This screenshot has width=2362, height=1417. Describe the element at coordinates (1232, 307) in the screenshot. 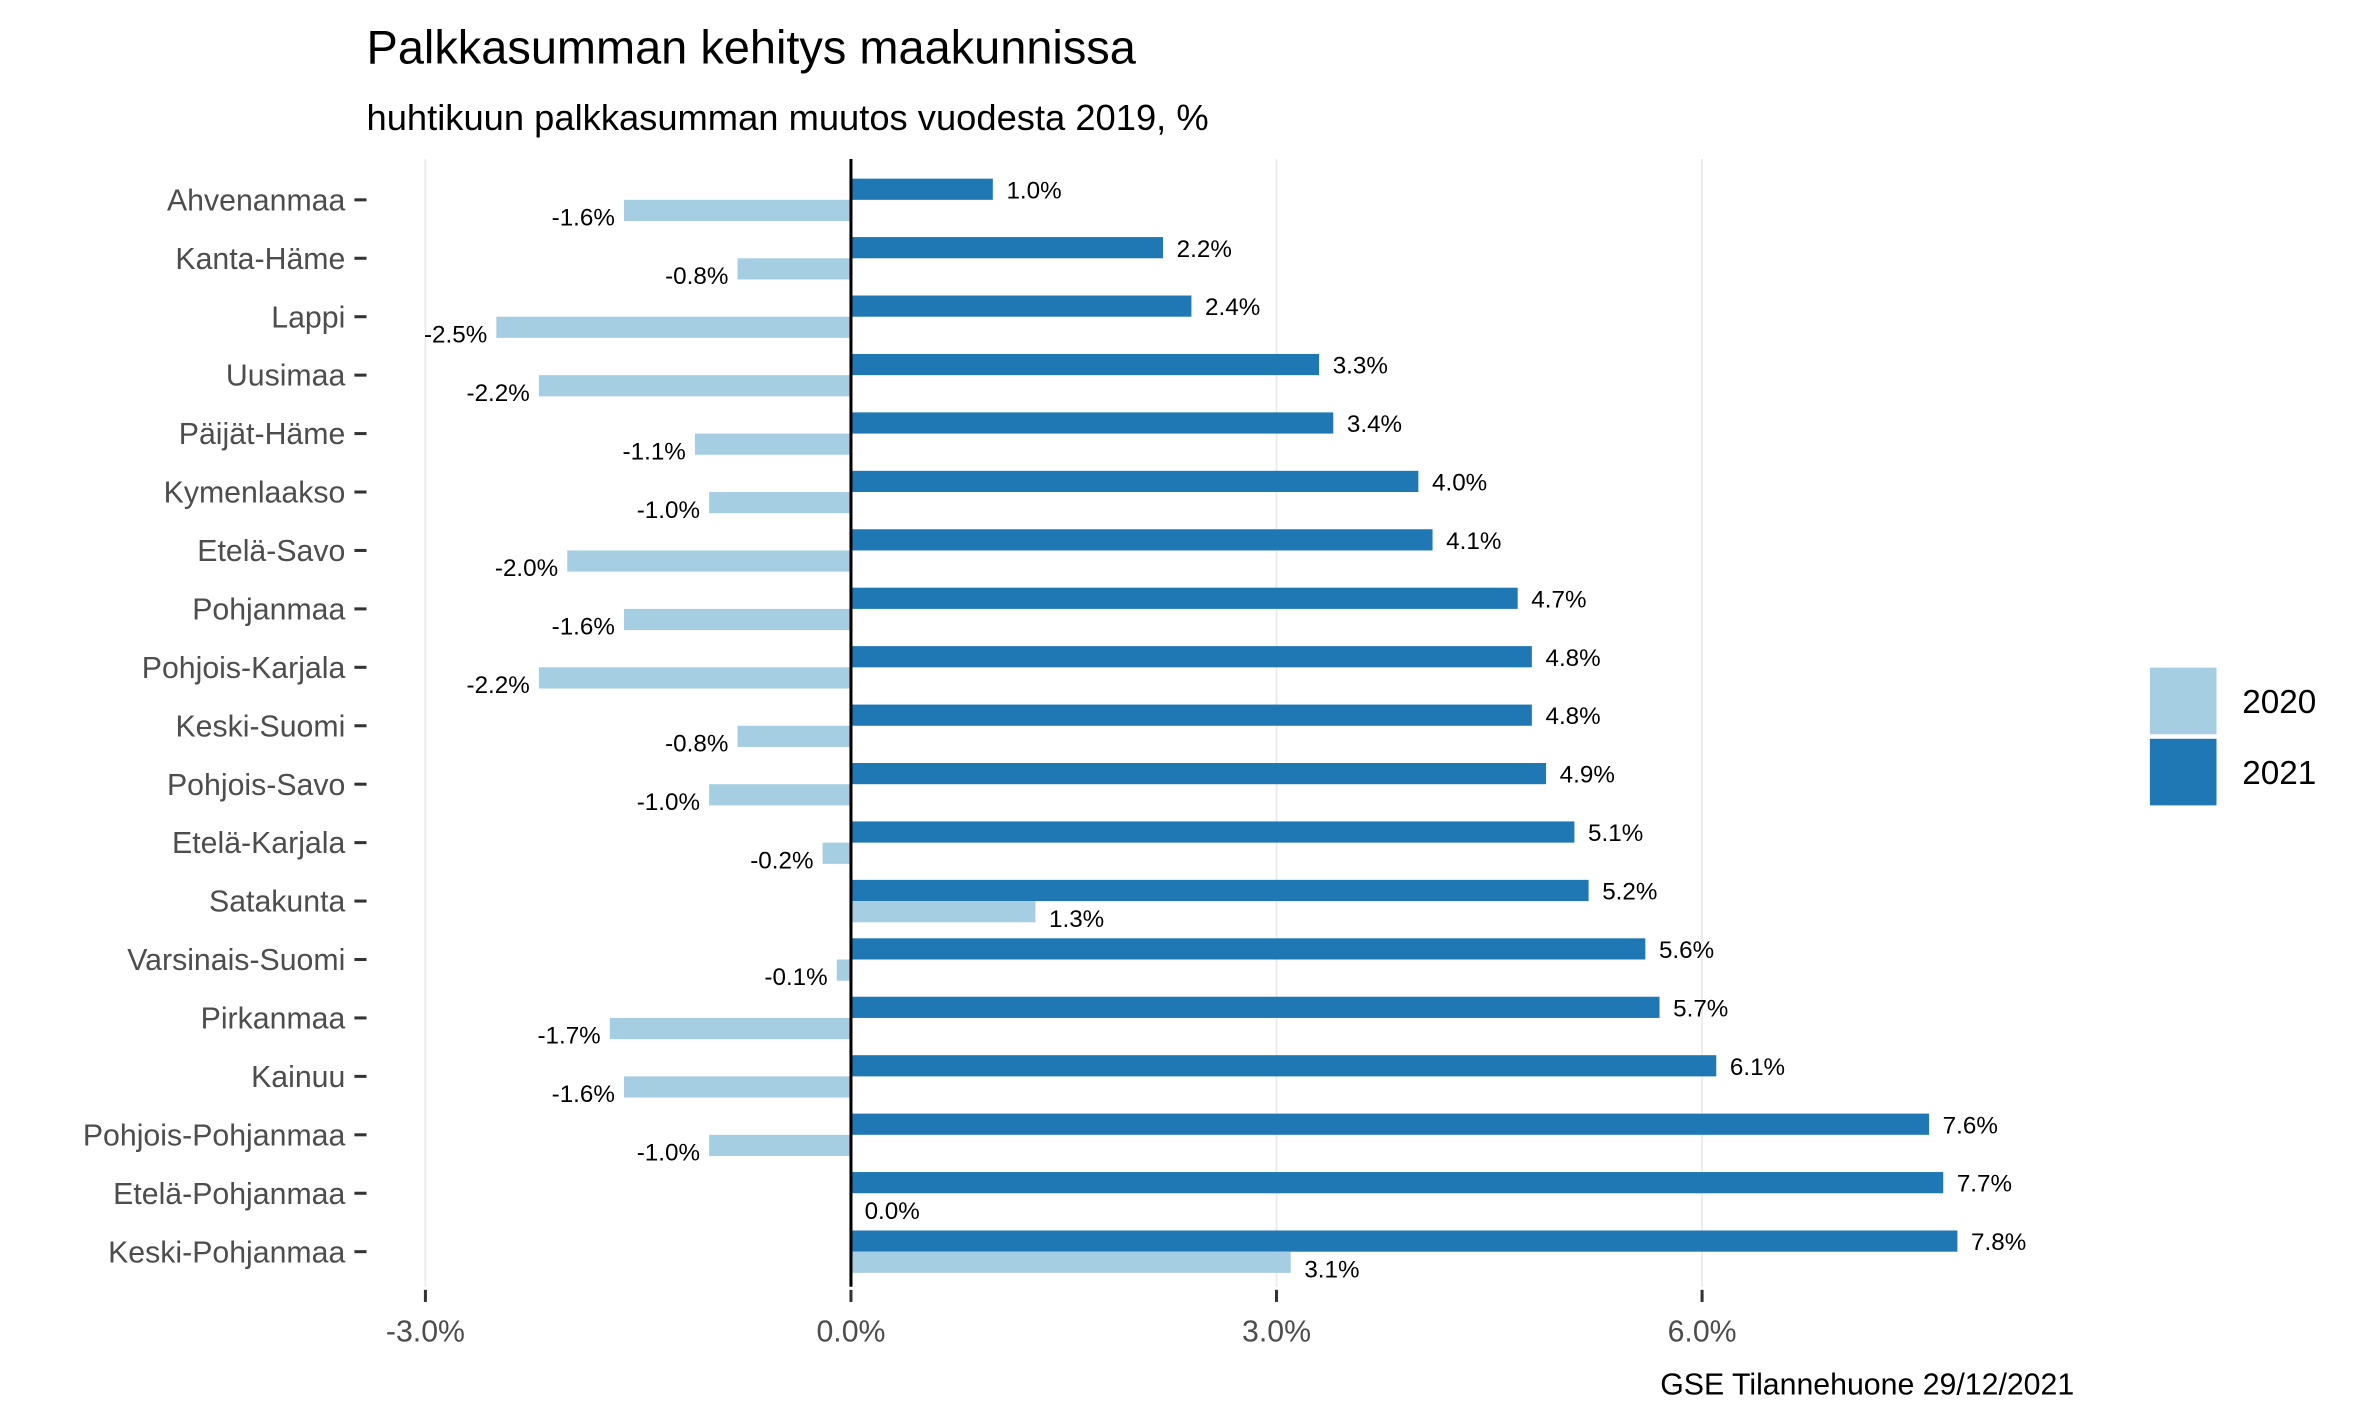

I see `data-label-2021: 2.4%` at that location.